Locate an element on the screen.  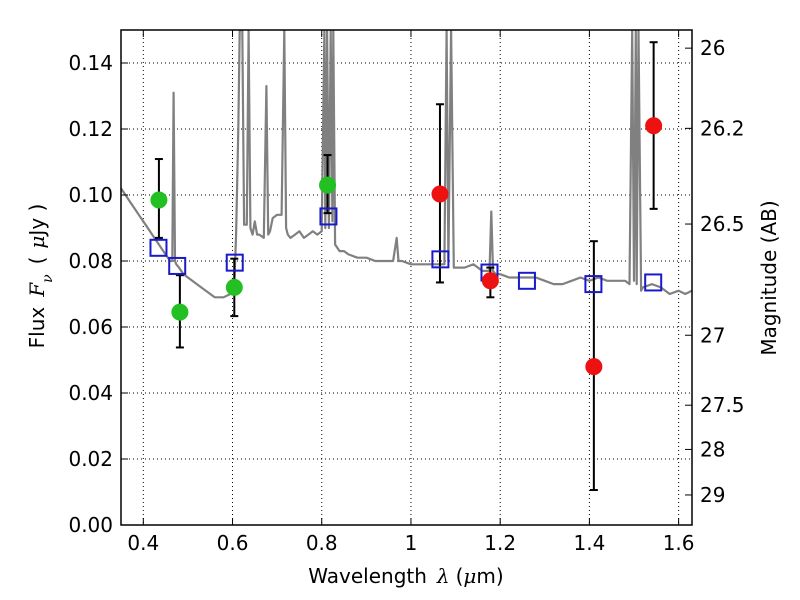
x-tick-label: 0.6 is located at coordinates (233, 543).